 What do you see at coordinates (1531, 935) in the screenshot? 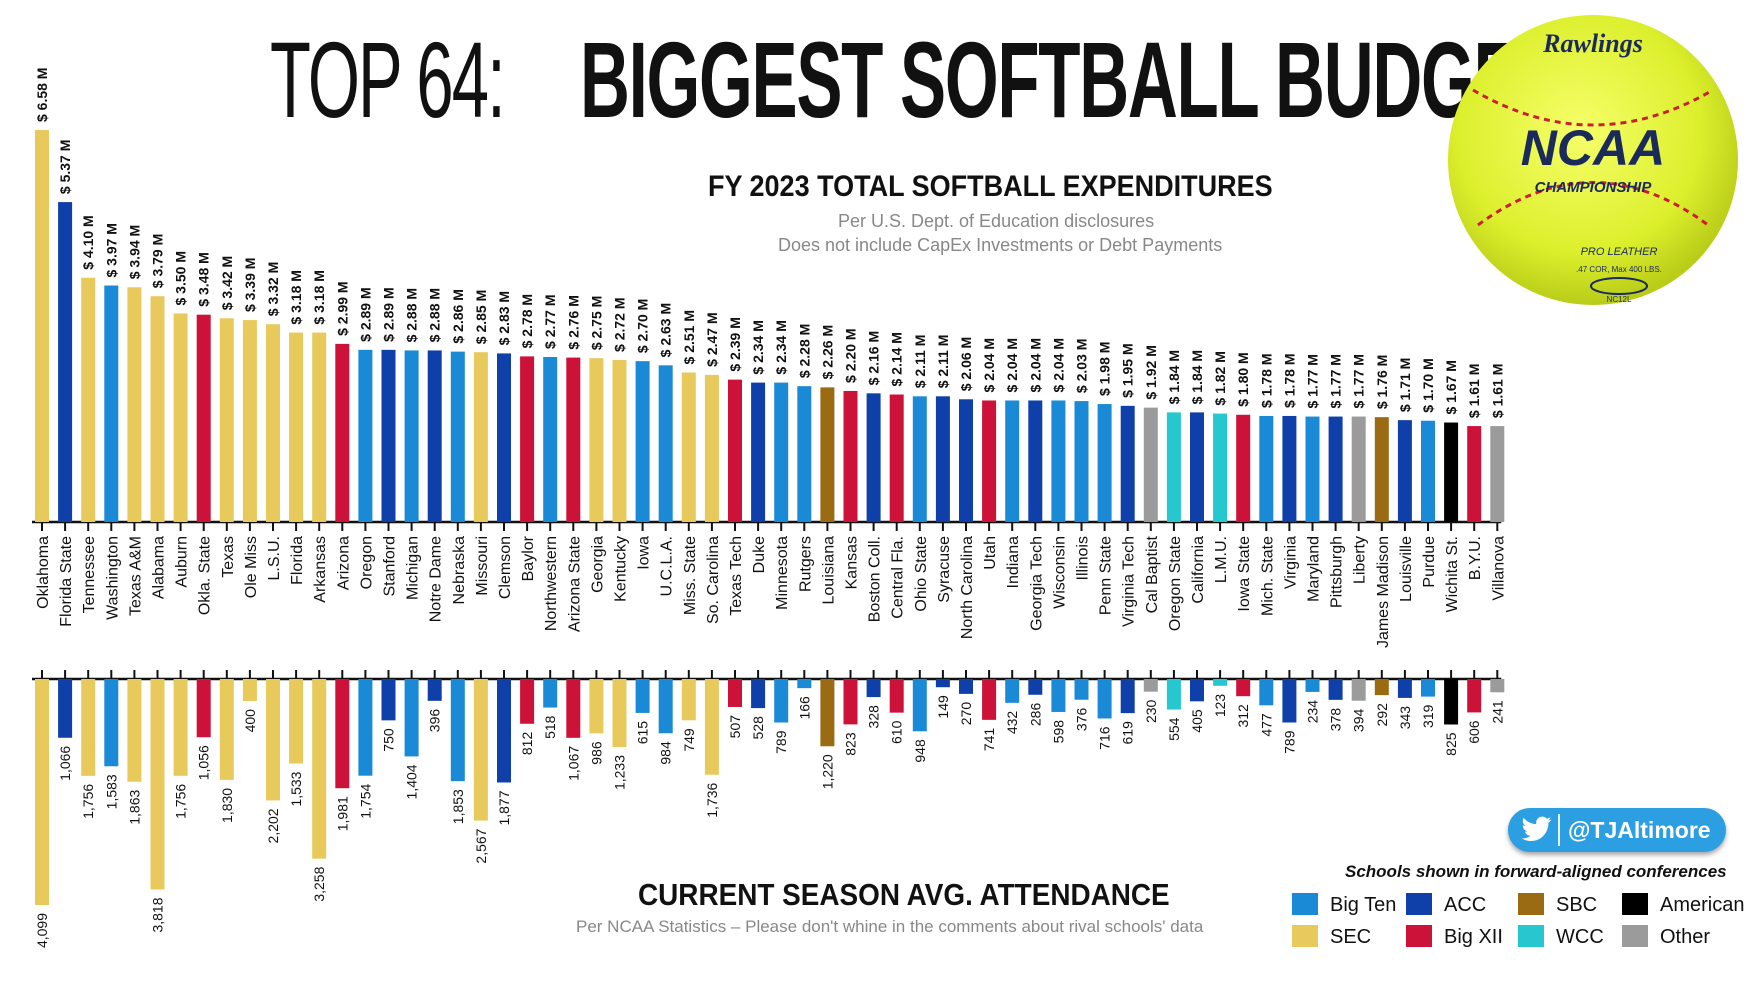
I see `legend-swatch-wcc` at bounding box center [1531, 935].